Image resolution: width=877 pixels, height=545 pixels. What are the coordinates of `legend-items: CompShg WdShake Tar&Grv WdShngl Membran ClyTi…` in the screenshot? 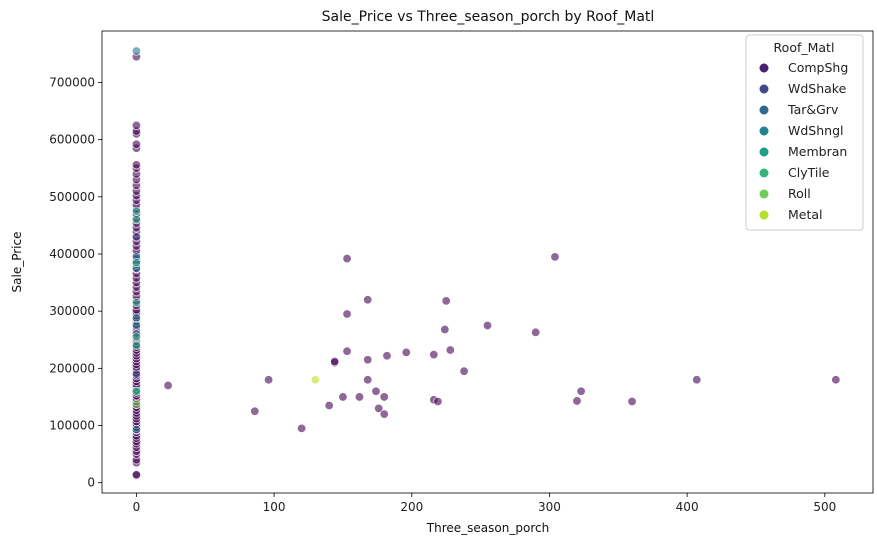 It's located at (803, 141).